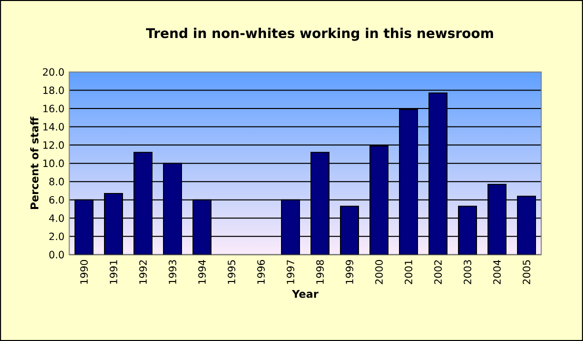  Describe the element at coordinates (408, 272) in the screenshot. I see `x-tick-label: 2001` at that location.